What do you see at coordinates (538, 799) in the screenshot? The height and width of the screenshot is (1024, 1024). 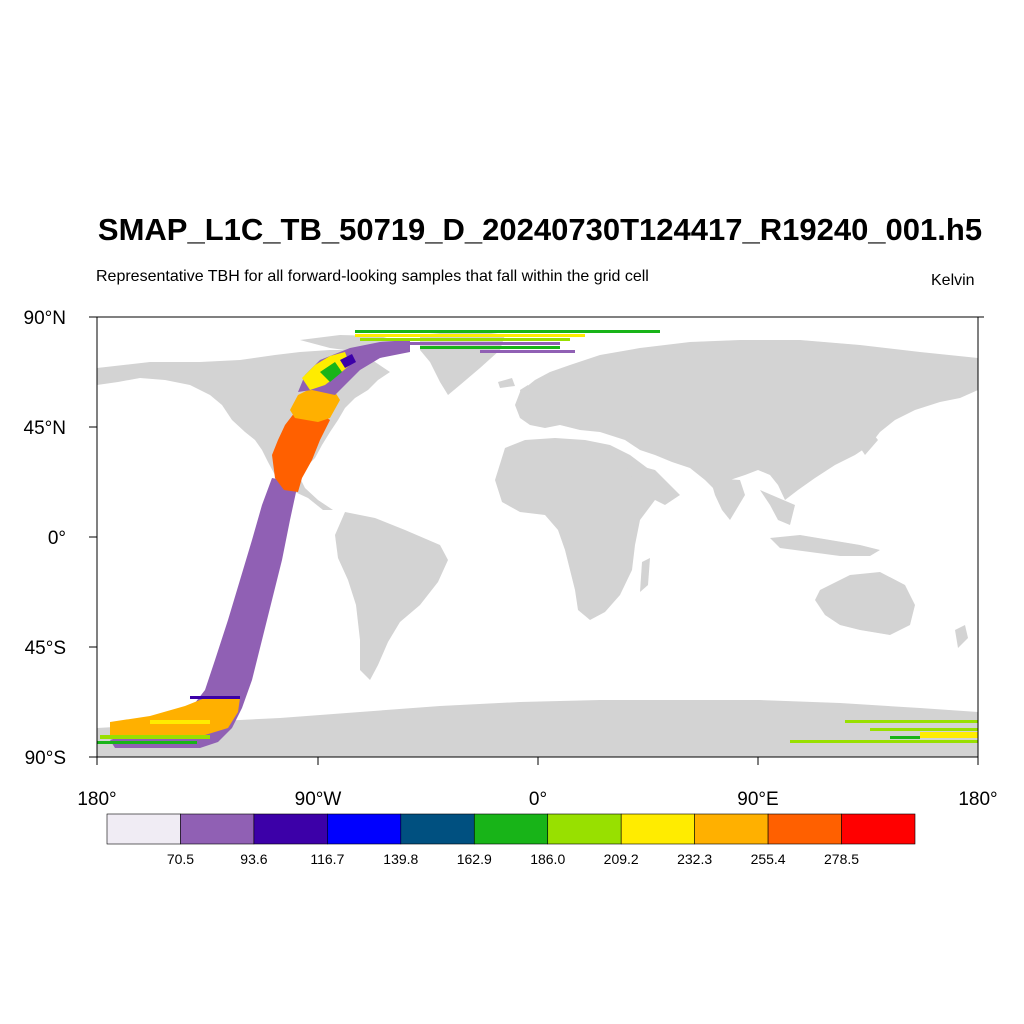 I see `x-tick-label: 0°` at bounding box center [538, 799].